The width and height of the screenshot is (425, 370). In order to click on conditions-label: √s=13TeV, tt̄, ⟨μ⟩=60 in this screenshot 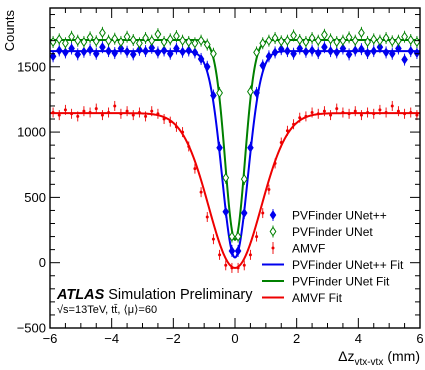, I will do `click(107, 310)`.